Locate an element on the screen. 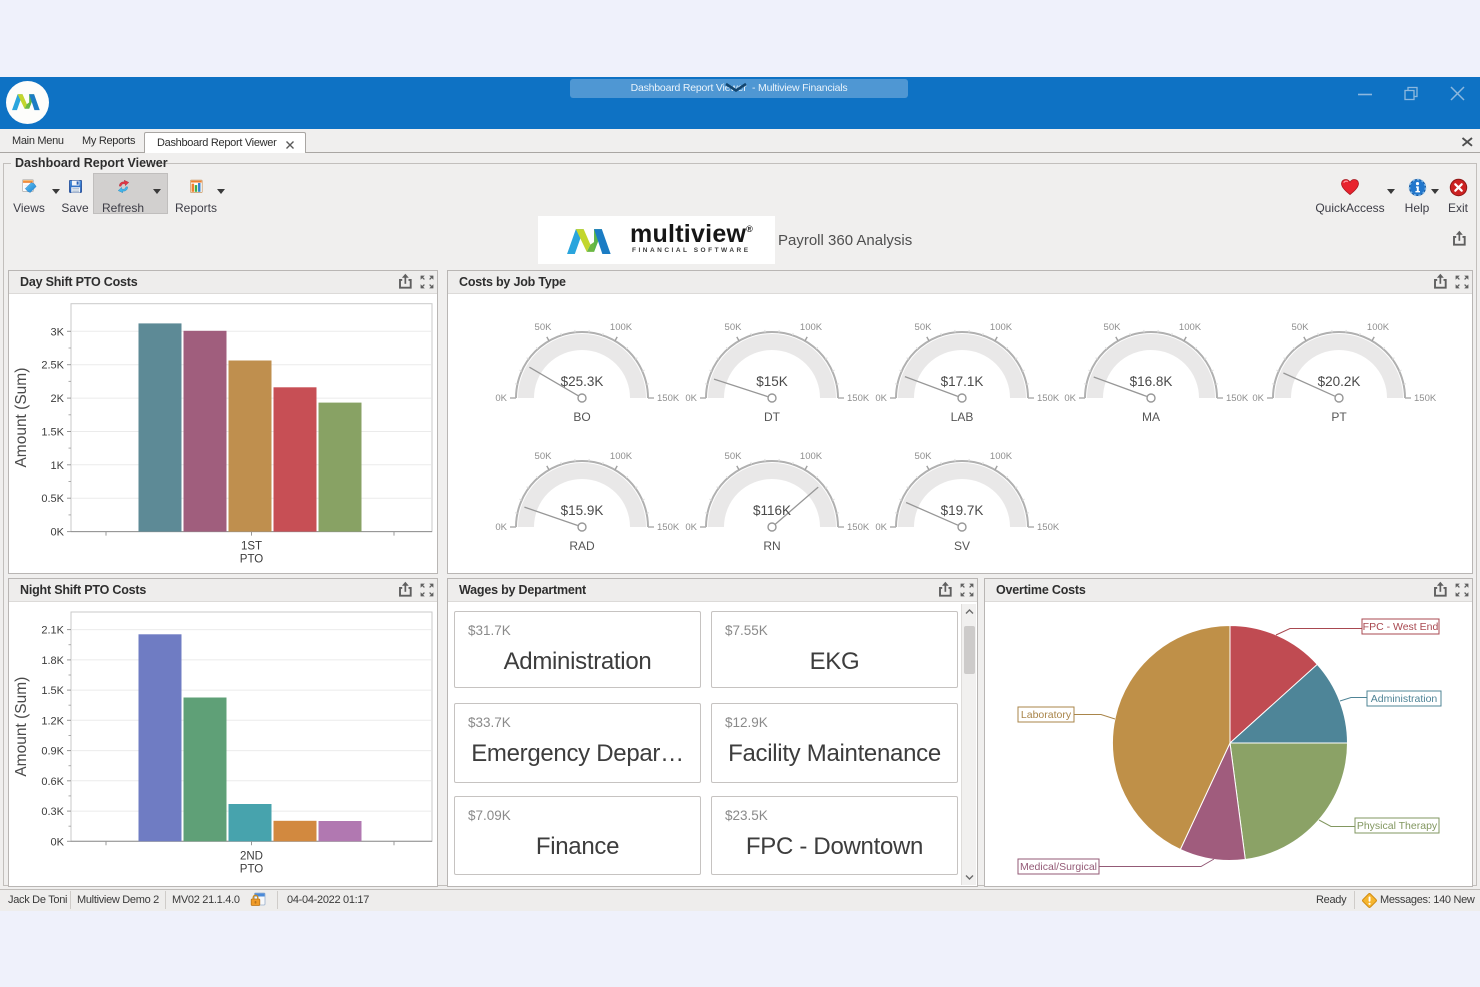  svg-text: PT is located at coordinates (1339, 417).